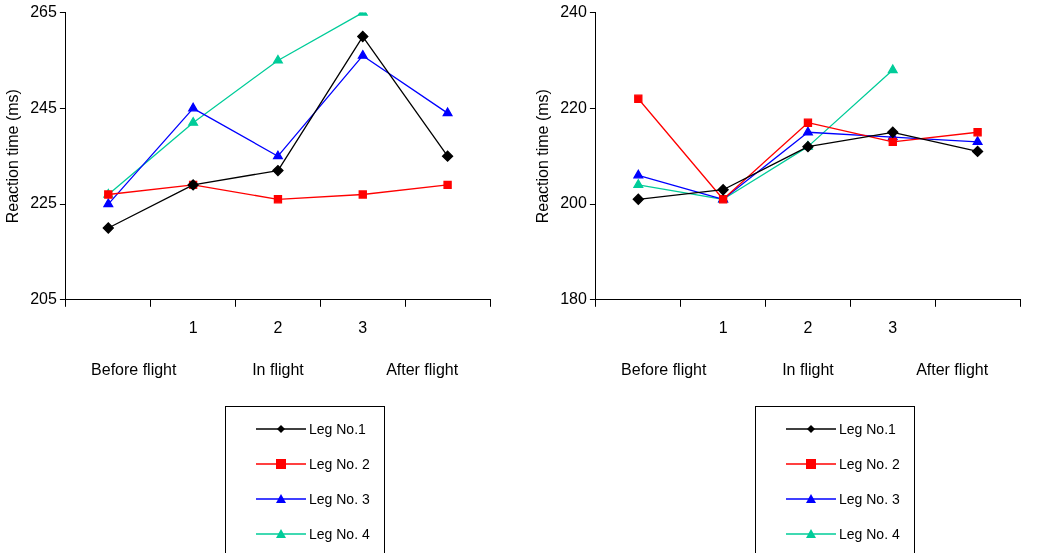 The width and height of the screenshot is (1060, 553). I want to click on y-tick-label: 180, so click(573, 299).